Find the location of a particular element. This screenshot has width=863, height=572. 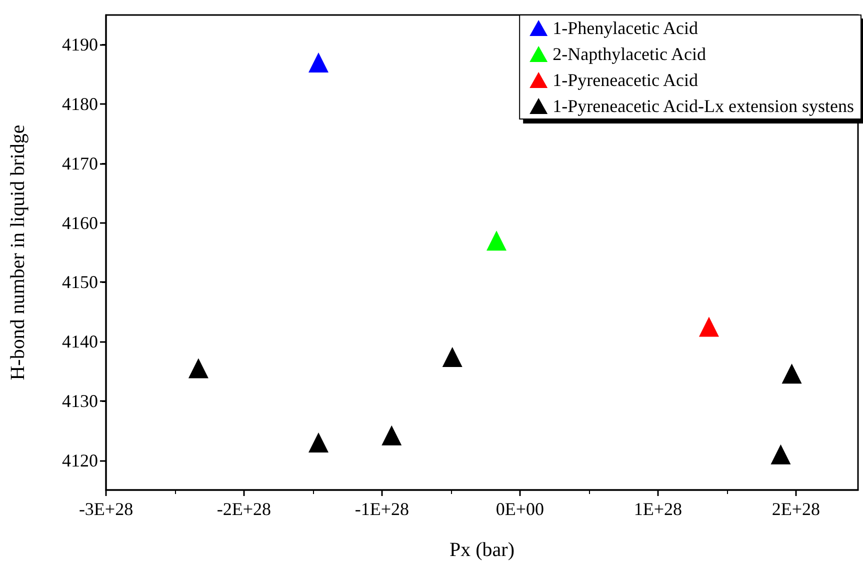

y-tick-label: 4130 is located at coordinates (80, 400).